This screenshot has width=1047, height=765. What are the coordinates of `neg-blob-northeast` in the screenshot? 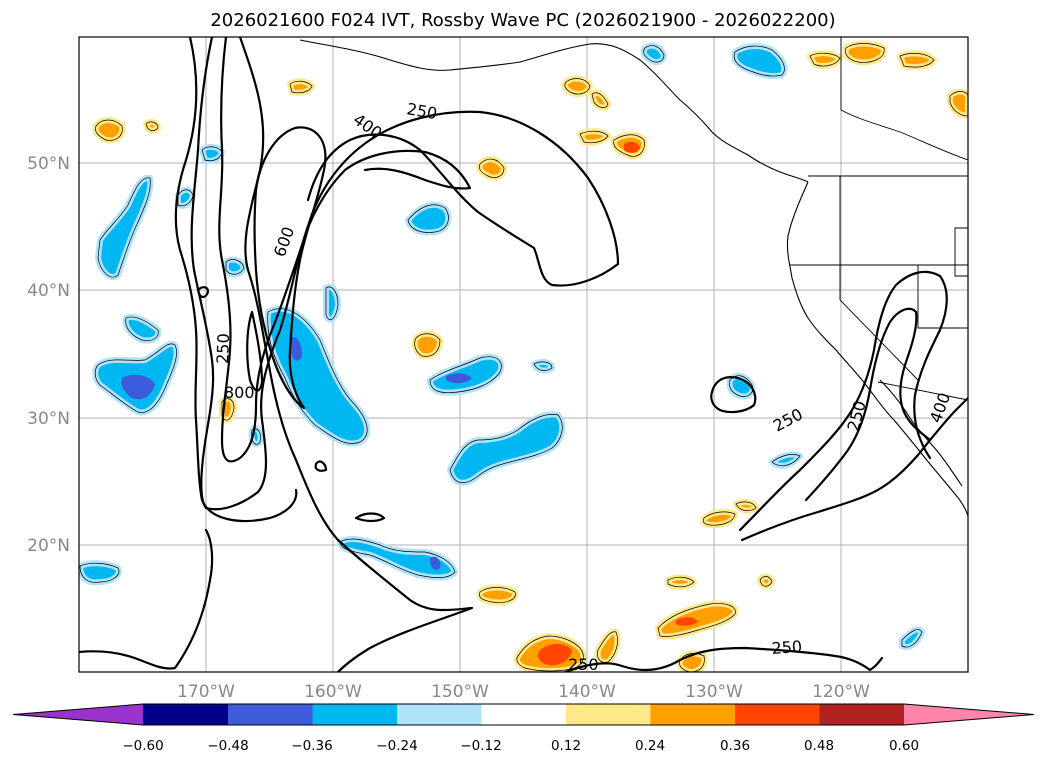 It's located at (759, 61).